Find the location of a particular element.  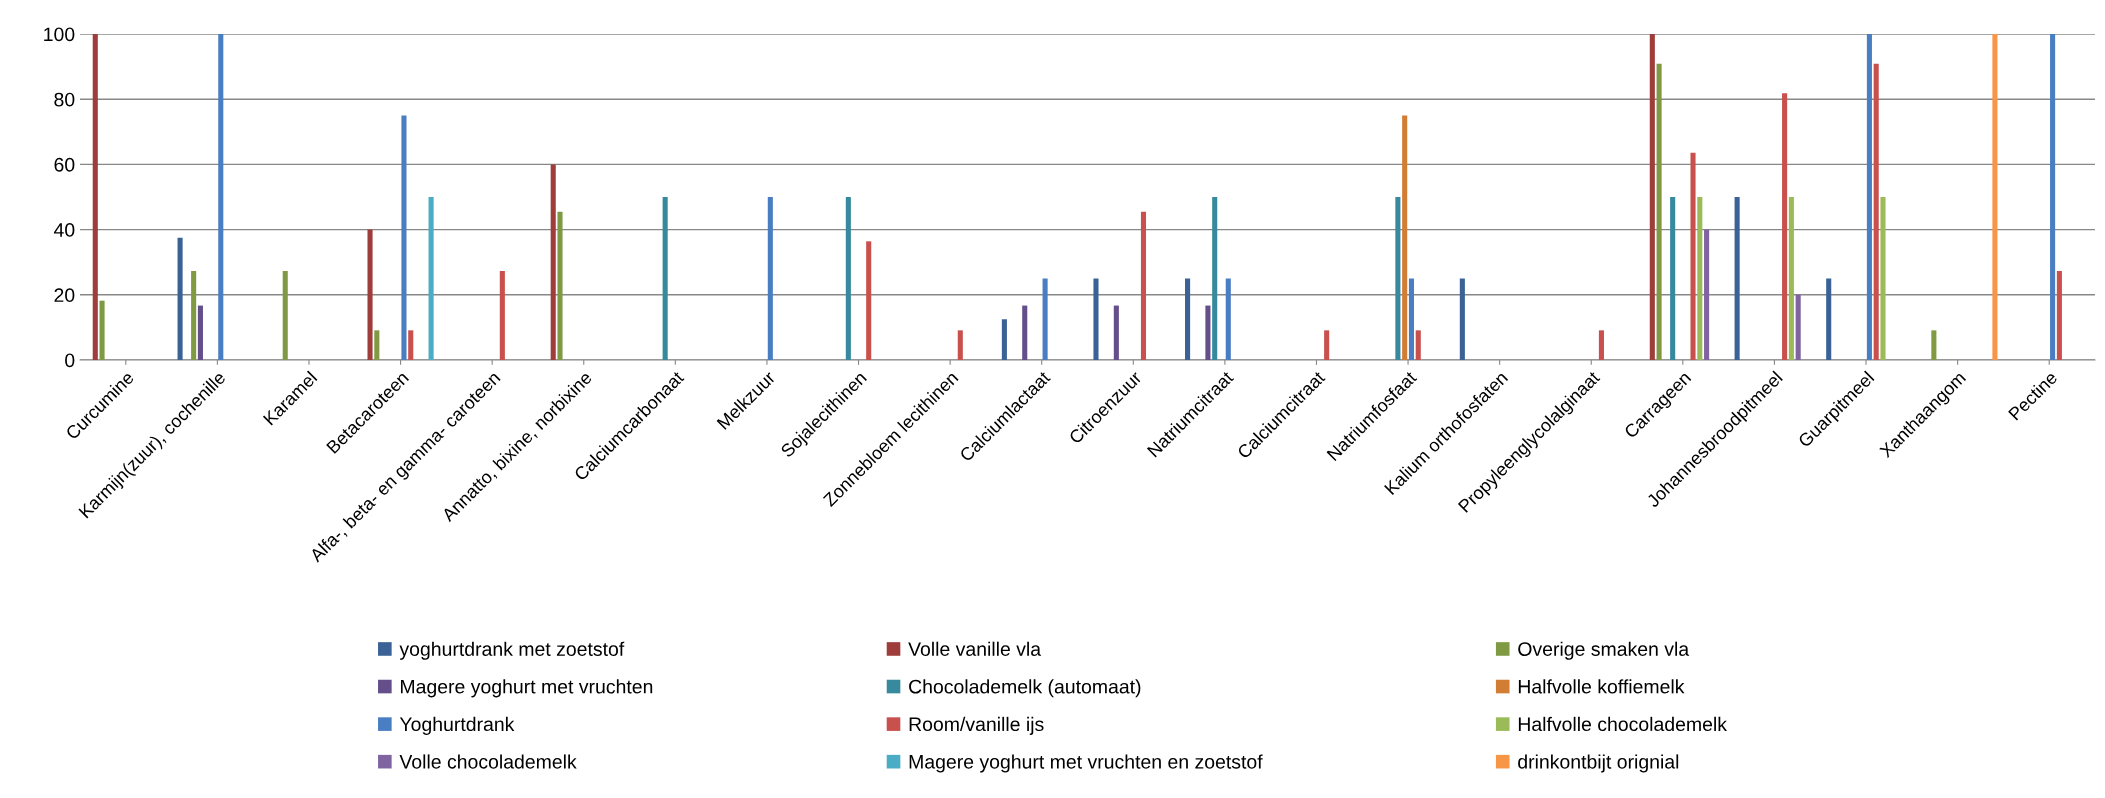

legend-label: Volle chocolademelk is located at coordinates (488, 761).